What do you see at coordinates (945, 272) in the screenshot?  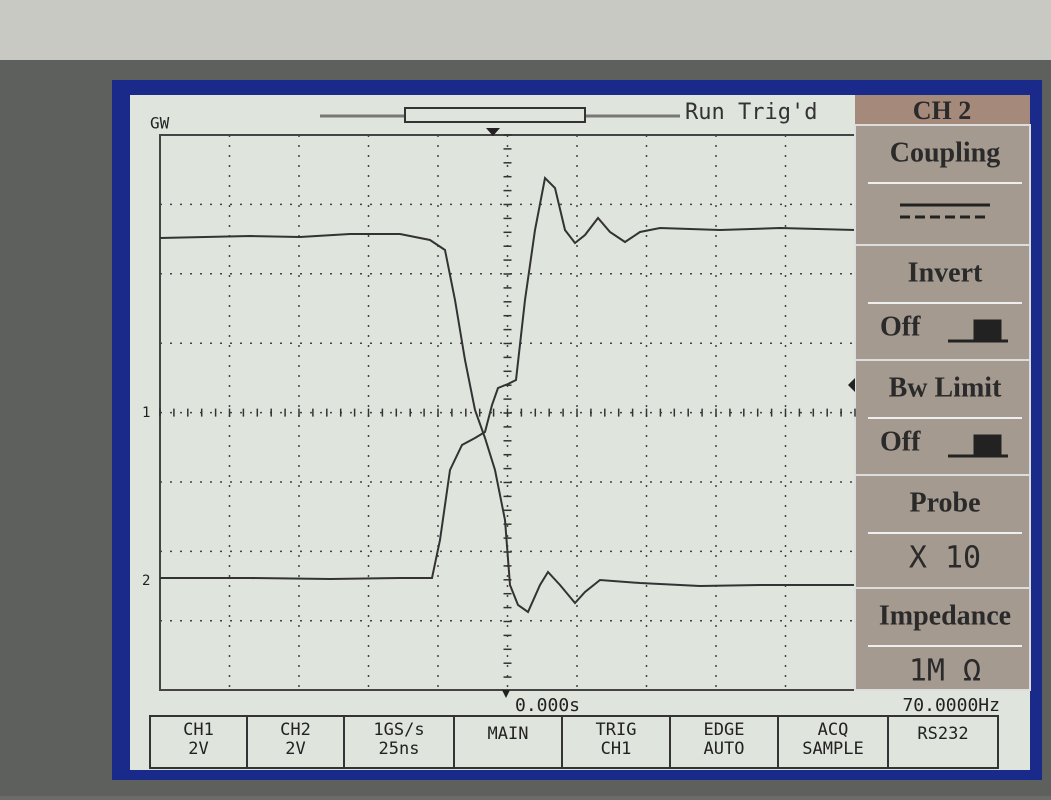 I see `menu-label: Invert` at bounding box center [945, 272].